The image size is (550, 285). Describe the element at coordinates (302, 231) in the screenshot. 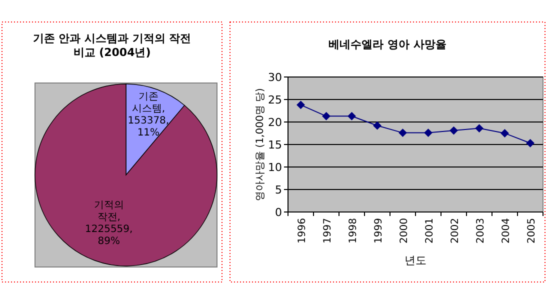

I see `x-tick-label: 1996` at that location.